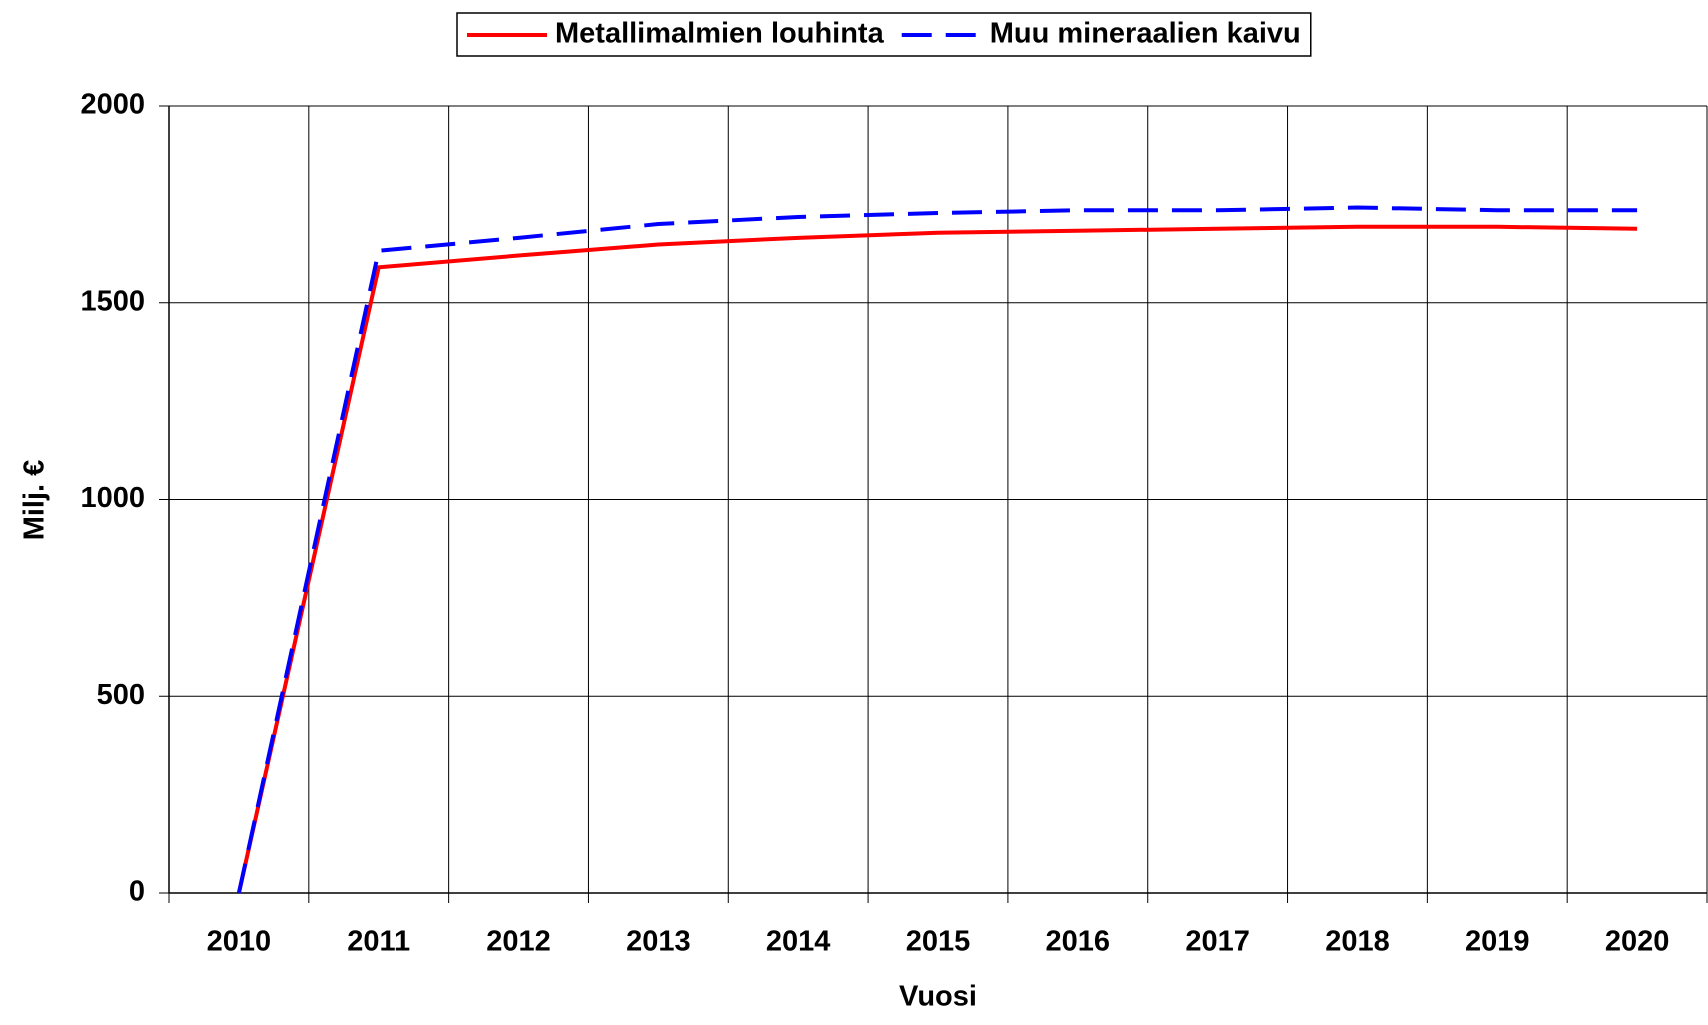  Describe the element at coordinates (35, 500) in the screenshot. I see `y-axis-title: Milj. €` at that location.